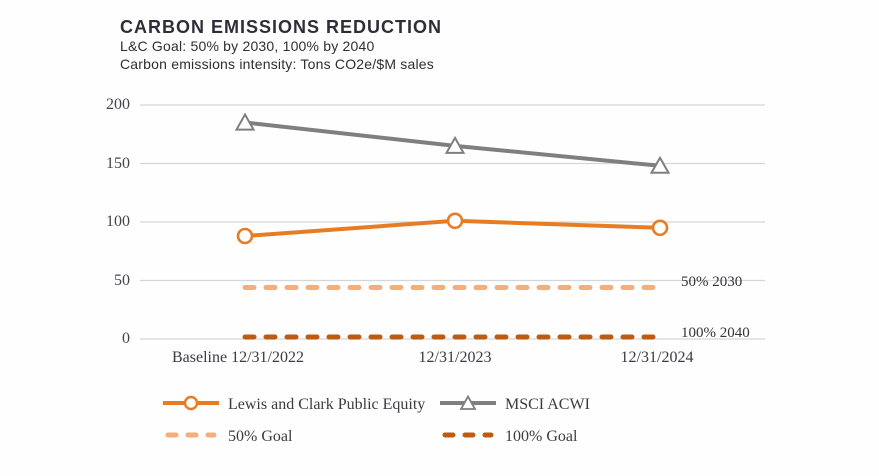 Image resolution: width=879 pixels, height=476 pixels. Describe the element at coordinates (118, 163) in the screenshot. I see `y-axis-tick-label: 150` at that location.